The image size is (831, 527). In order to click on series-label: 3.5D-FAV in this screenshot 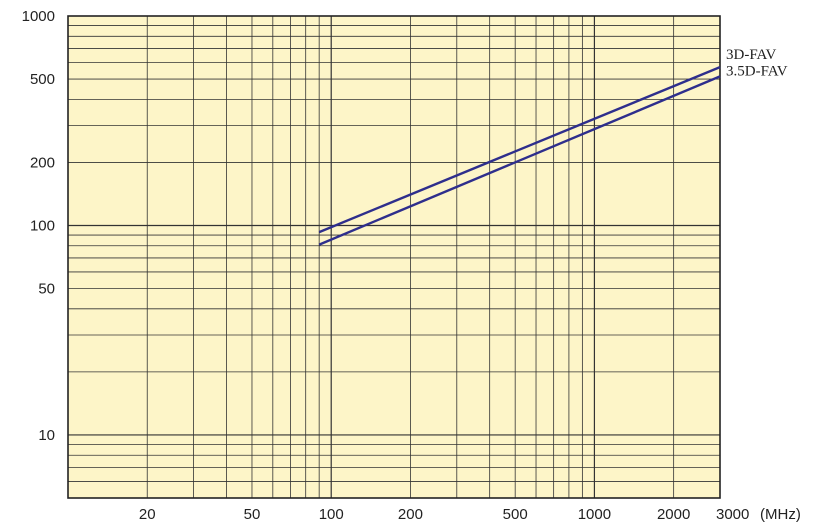, I will do `click(757, 71)`.